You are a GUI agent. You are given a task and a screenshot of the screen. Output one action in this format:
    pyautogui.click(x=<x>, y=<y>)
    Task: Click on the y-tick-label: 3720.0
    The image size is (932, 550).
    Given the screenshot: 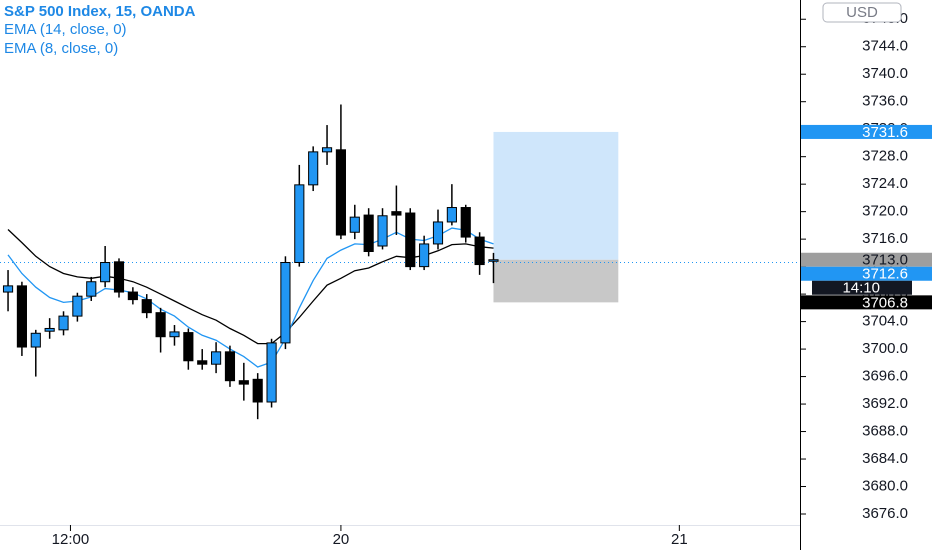 What is the action you would take?
    pyautogui.click(x=885, y=211)
    